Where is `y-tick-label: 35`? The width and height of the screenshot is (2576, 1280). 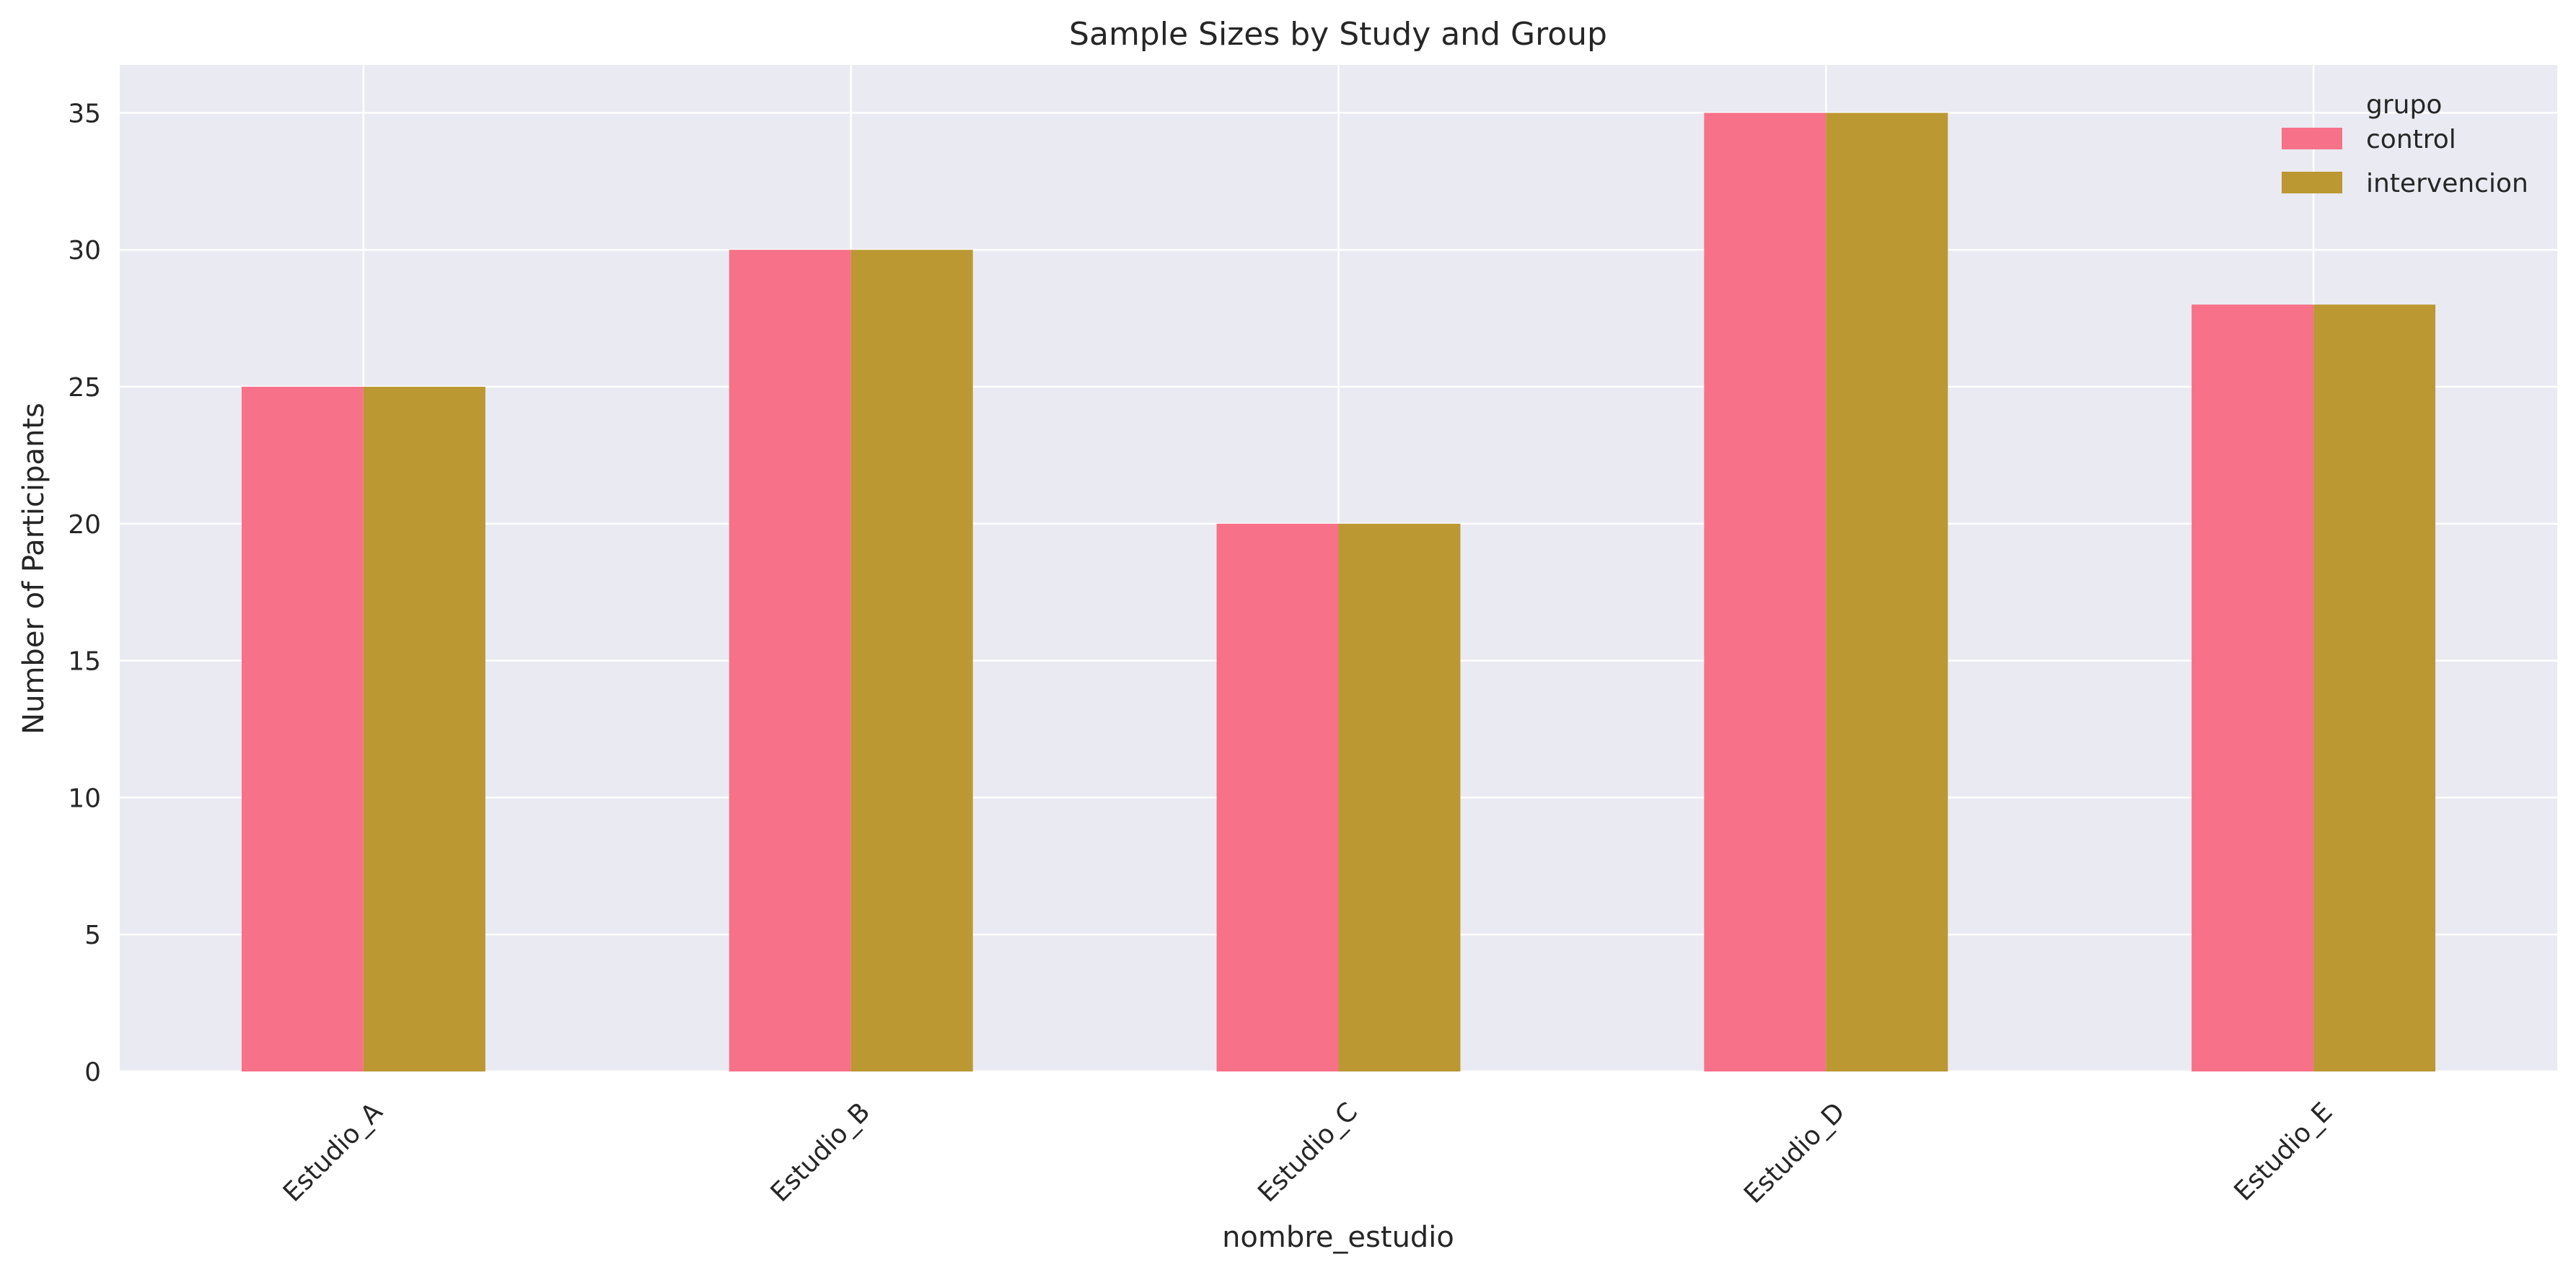
y-tick-label: 35 is located at coordinates (84, 113).